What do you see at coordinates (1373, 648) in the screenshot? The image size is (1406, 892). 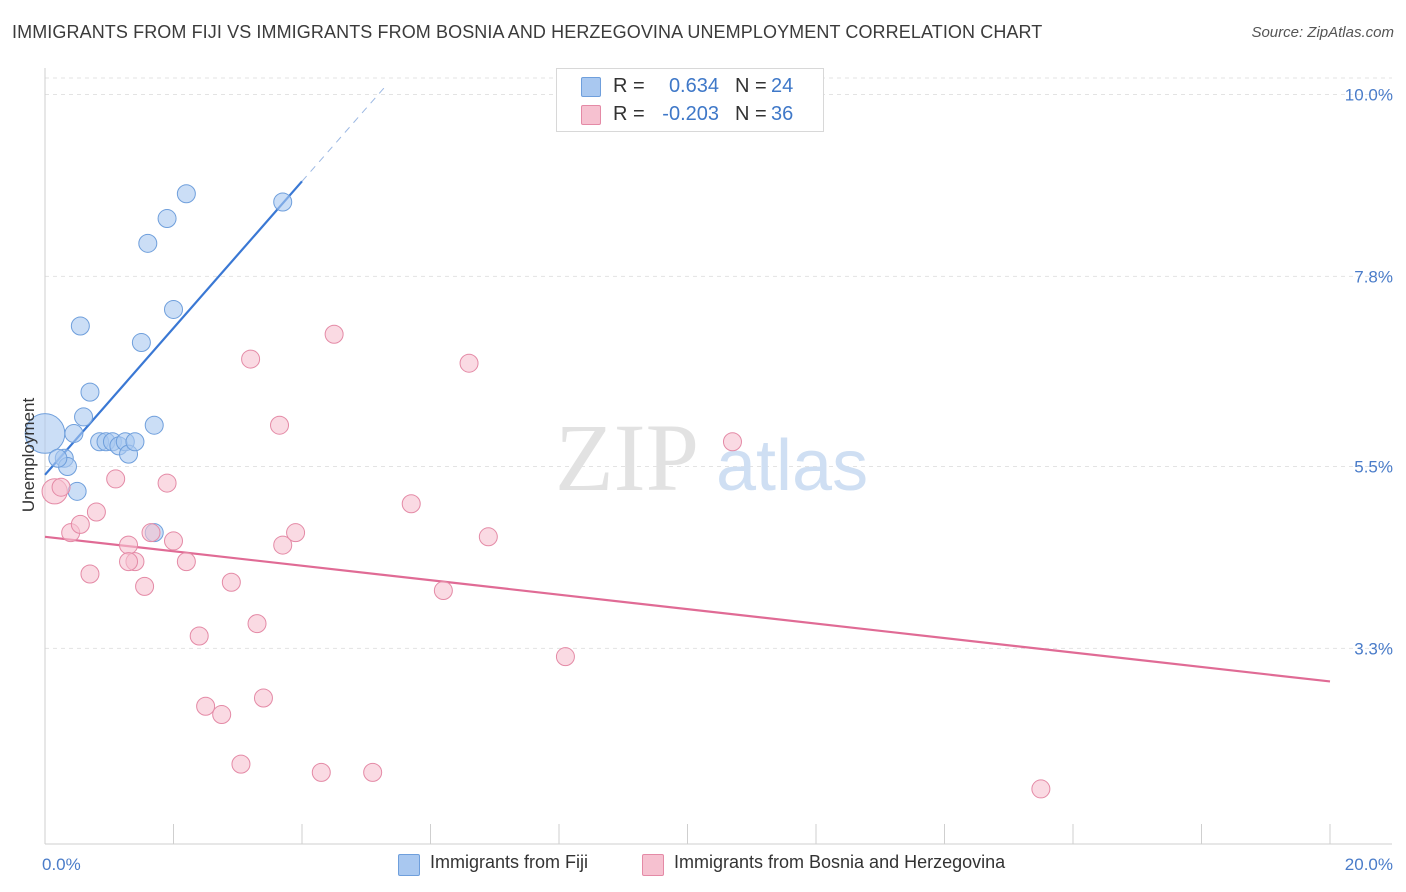 I see `y-tick-label: 3.3%` at bounding box center [1373, 648].